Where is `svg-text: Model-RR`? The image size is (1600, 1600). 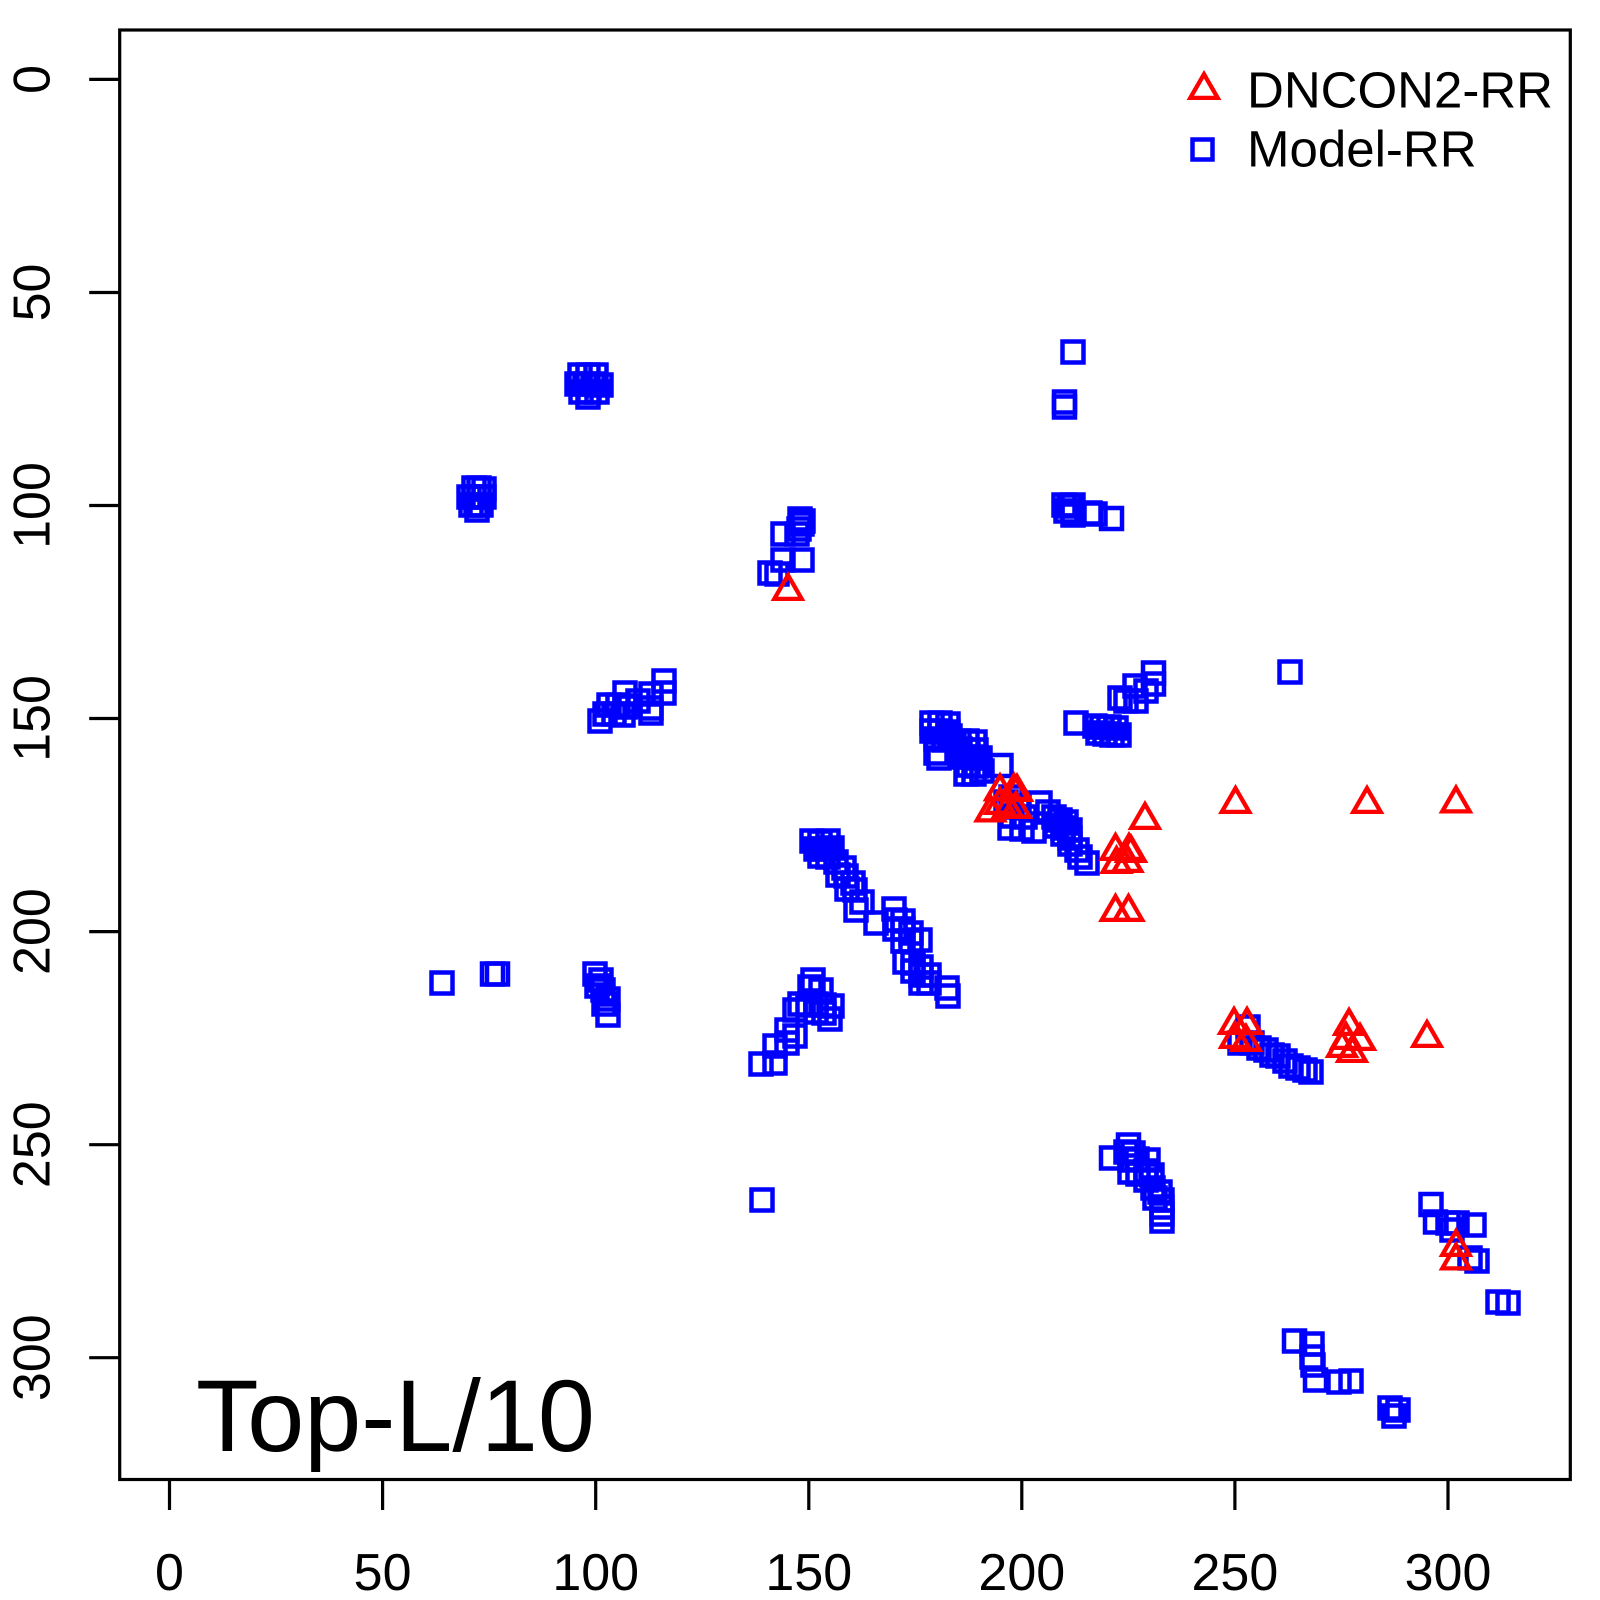
svg-text: Model-RR is located at coordinates (1362, 149).